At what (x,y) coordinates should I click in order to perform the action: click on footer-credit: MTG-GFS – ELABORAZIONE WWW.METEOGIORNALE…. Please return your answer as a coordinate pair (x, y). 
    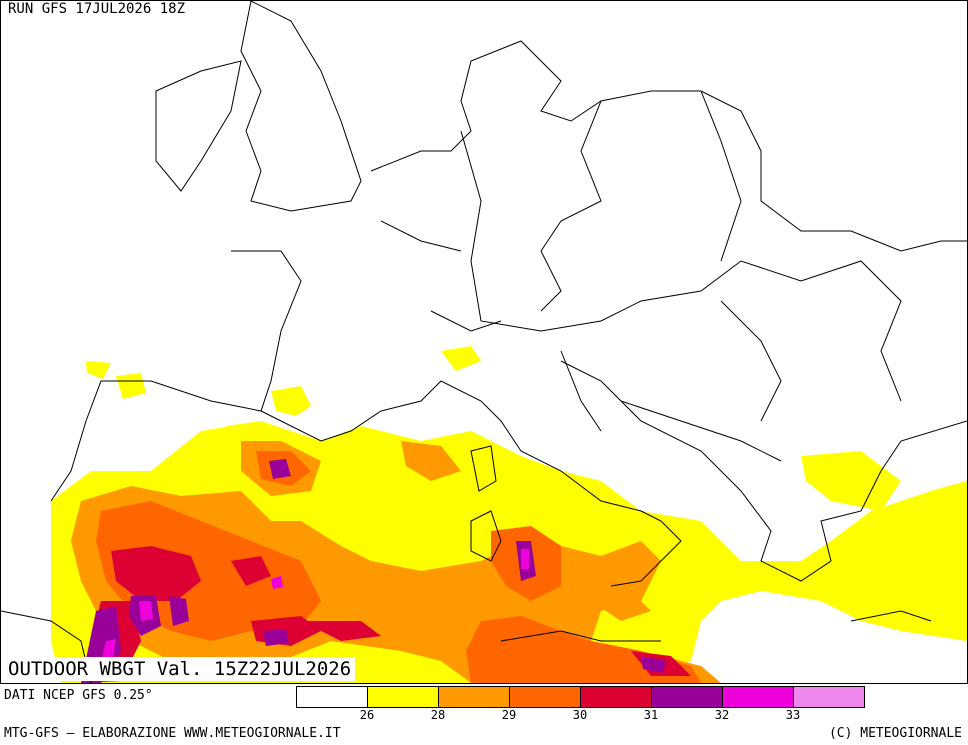
    Looking at the image, I should click on (172, 733).